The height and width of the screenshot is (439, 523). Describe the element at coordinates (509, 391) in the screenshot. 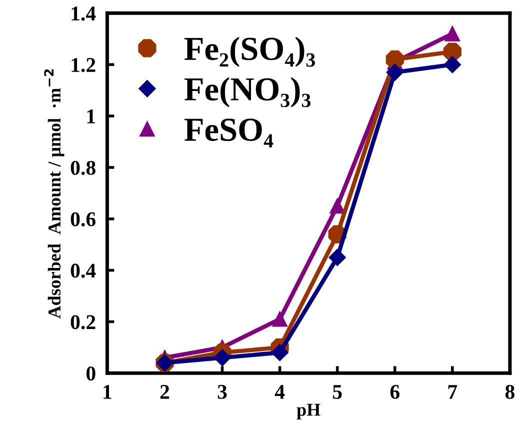

I see `x-tick-label: 8` at that location.